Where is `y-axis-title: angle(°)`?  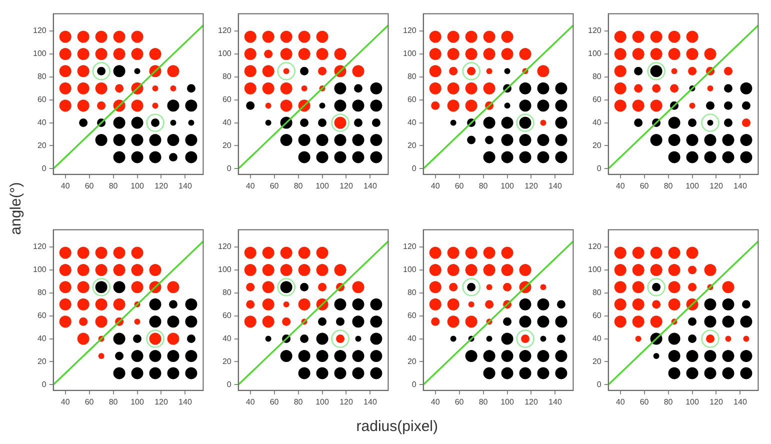 y-axis-title: angle(°) is located at coordinates (16, 209).